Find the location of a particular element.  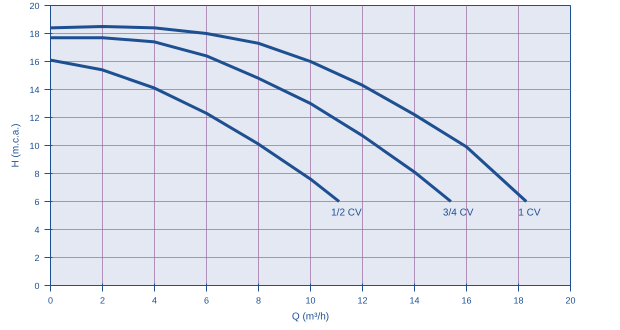

y-tick-label: 8 is located at coordinates (37, 174).